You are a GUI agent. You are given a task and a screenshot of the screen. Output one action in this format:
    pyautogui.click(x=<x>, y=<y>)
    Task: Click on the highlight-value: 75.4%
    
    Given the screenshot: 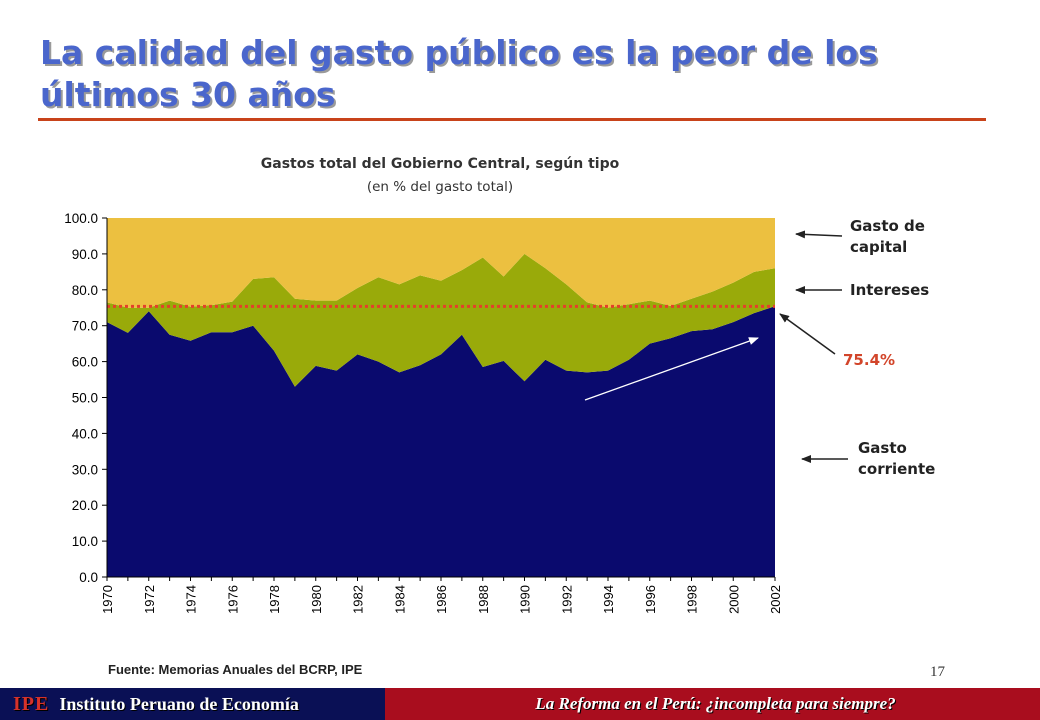 What is the action you would take?
    pyautogui.click(x=869, y=360)
    